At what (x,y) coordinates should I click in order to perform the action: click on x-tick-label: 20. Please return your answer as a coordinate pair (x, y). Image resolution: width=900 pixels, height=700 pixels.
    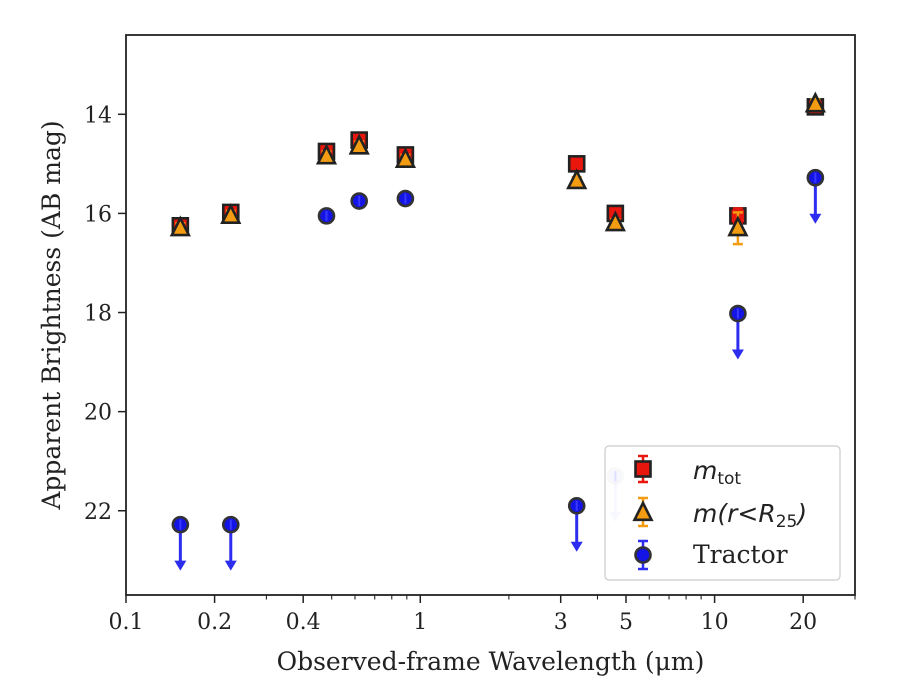
    Looking at the image, I should click on (803, 622).